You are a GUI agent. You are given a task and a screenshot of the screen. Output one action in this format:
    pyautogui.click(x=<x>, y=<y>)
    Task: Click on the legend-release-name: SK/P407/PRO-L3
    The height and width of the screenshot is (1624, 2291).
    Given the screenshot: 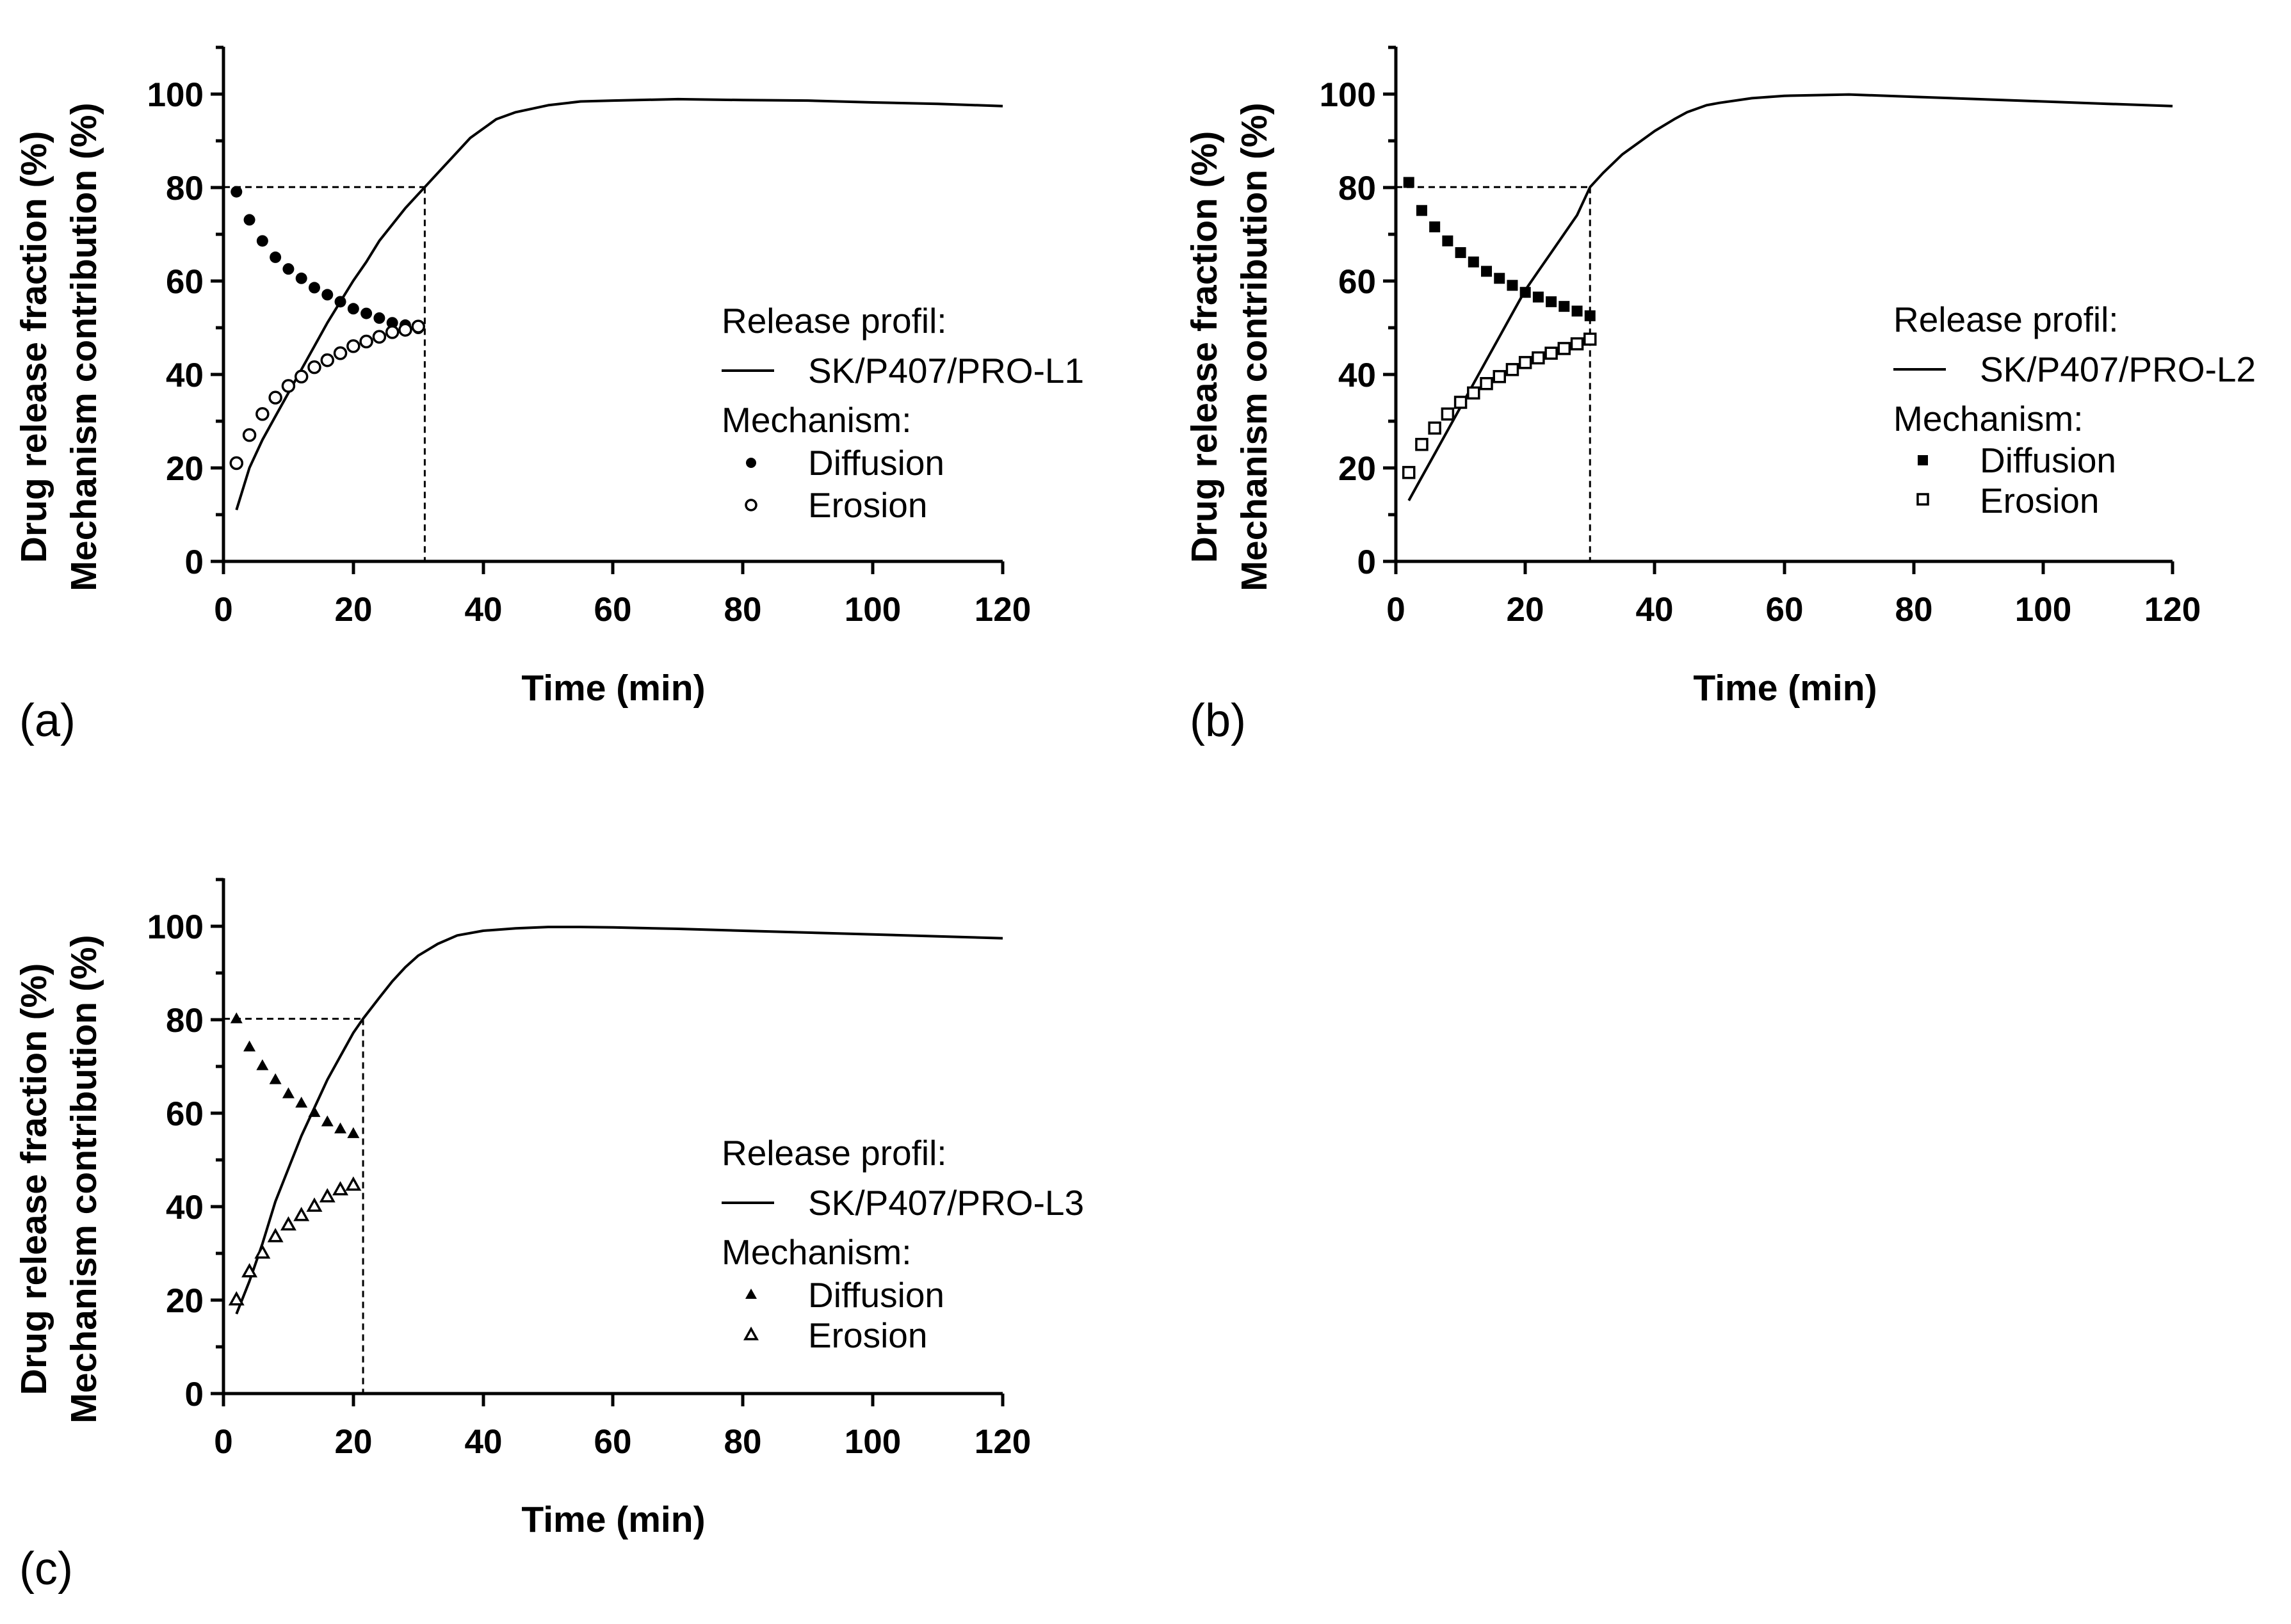 What is the action you would take?
    pyautogui.click(x=946, y=1203)
    